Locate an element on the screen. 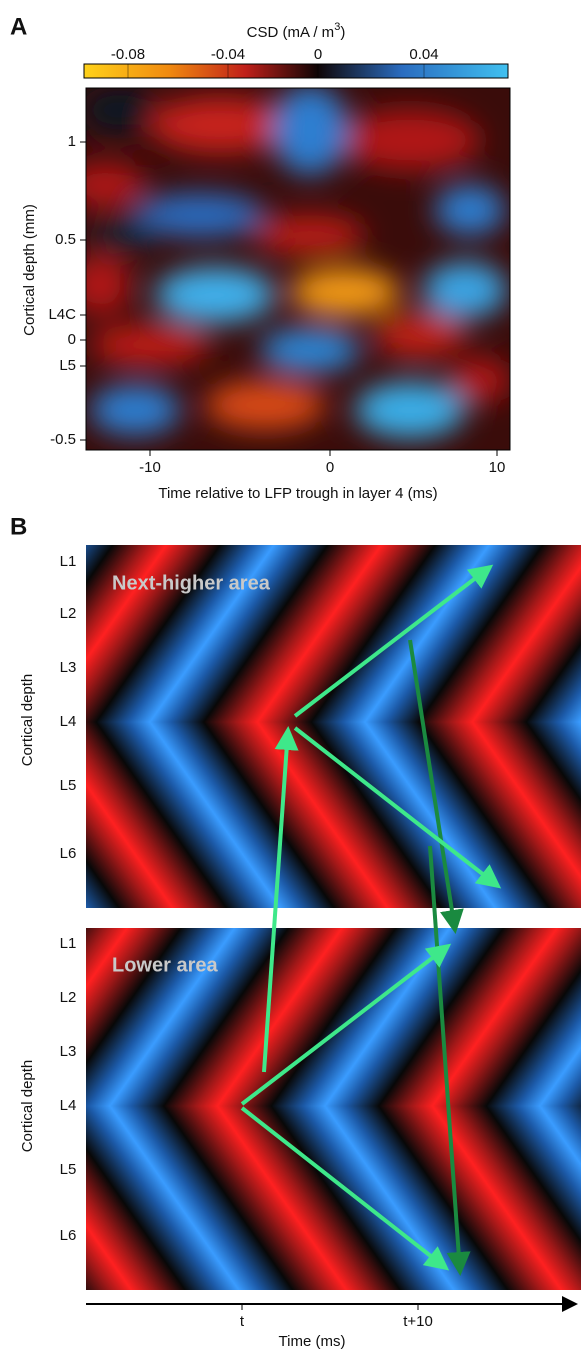 The image size is (581, 1353). colorbar-title-end: ) is located at coordinates (342, 32).